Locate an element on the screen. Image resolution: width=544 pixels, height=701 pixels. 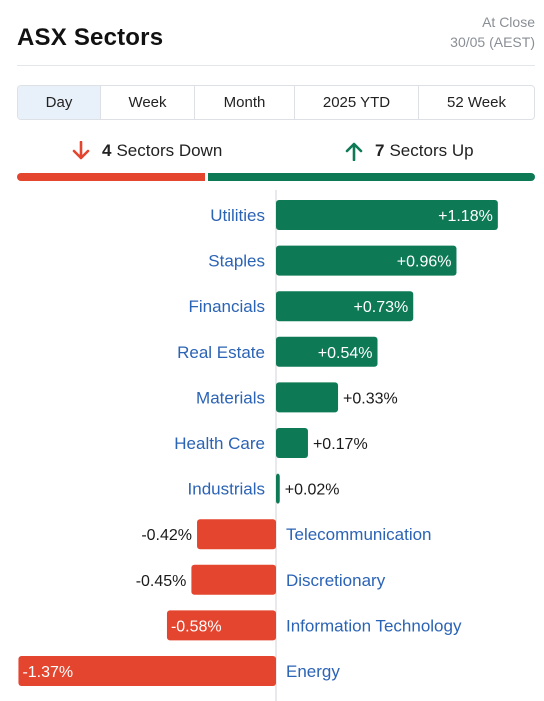
sectors-down-summary: 4 Sectors Down is located at coordinates (147, 151).